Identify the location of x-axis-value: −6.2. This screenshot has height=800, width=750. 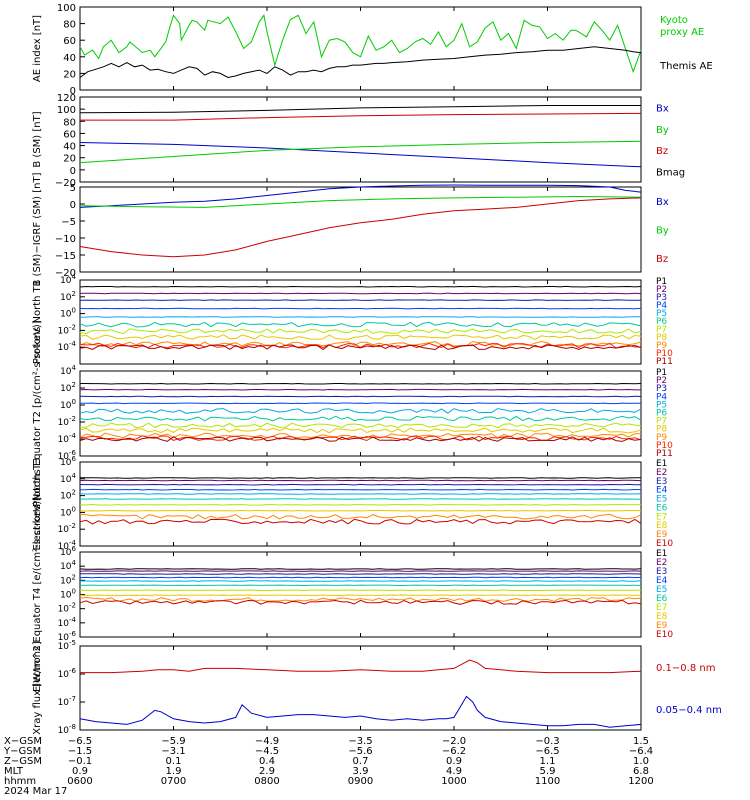
(454, 751).